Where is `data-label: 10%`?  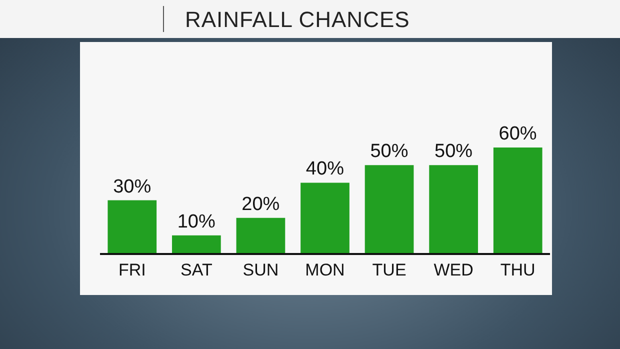
data-label: 10% is located at coordinates (196, 221).